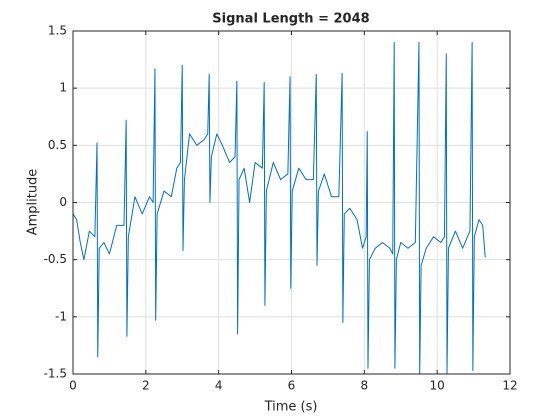 Image resolution: width=560 pixels, height=420 pixels. I want to click on x-tick-label: 2, so click(146, 386).